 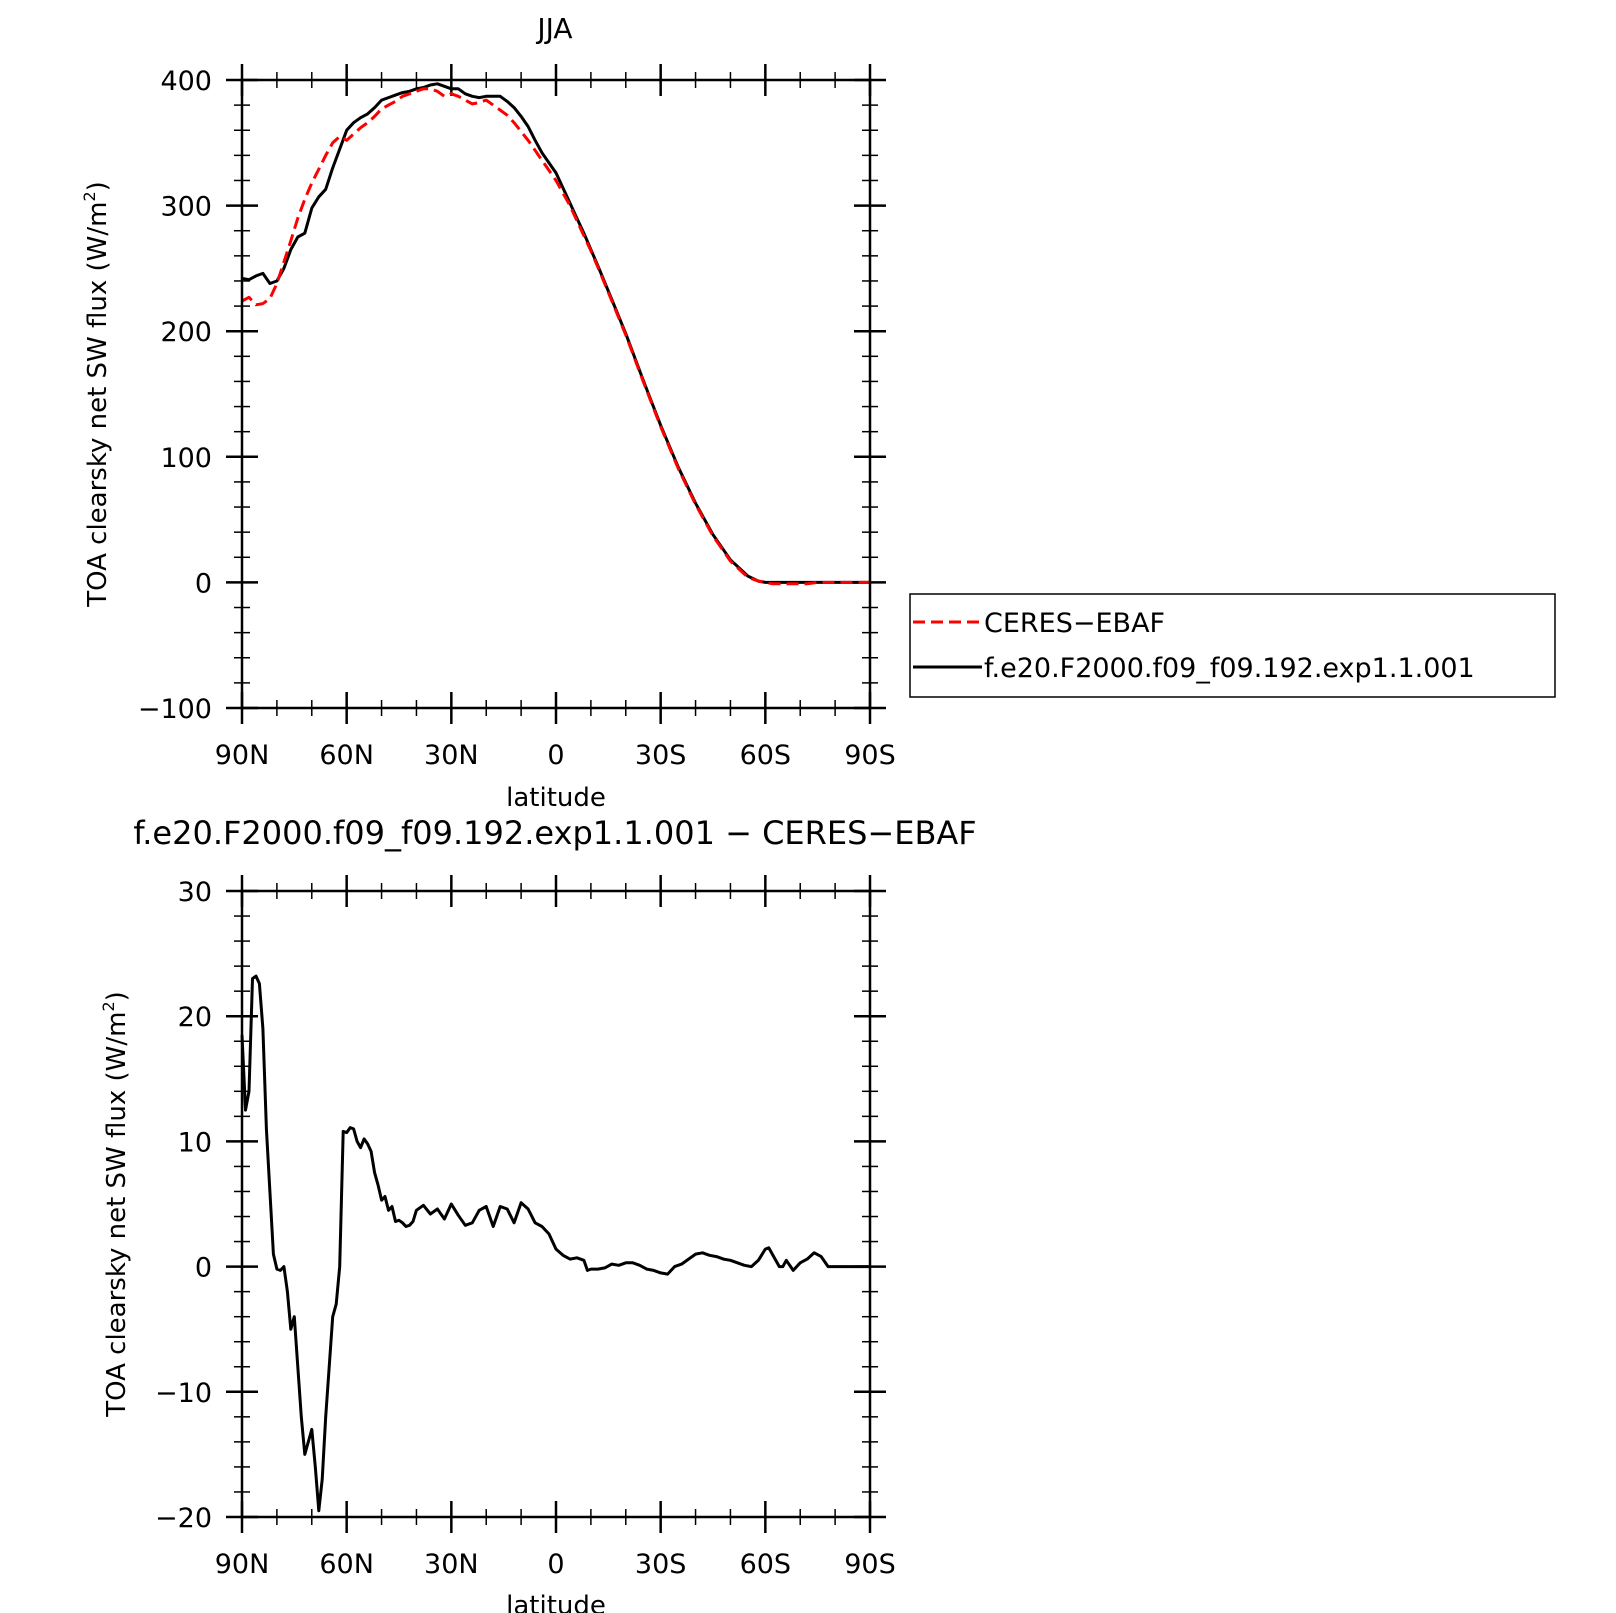 What do you see at coordinates (186, 81) in the screenshot?
I see `top-y-tick-label: 400` at bounding box center [186, 81].